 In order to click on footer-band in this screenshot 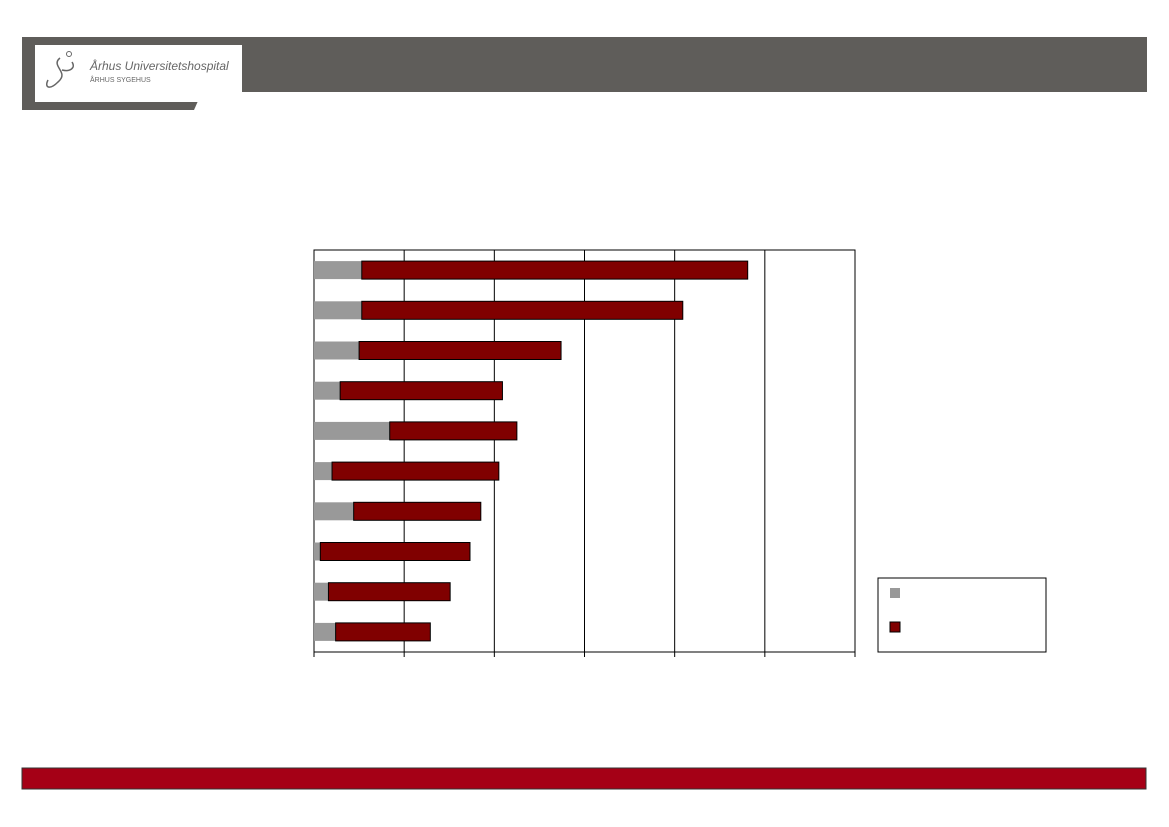, I will do `click(584, 778)`.